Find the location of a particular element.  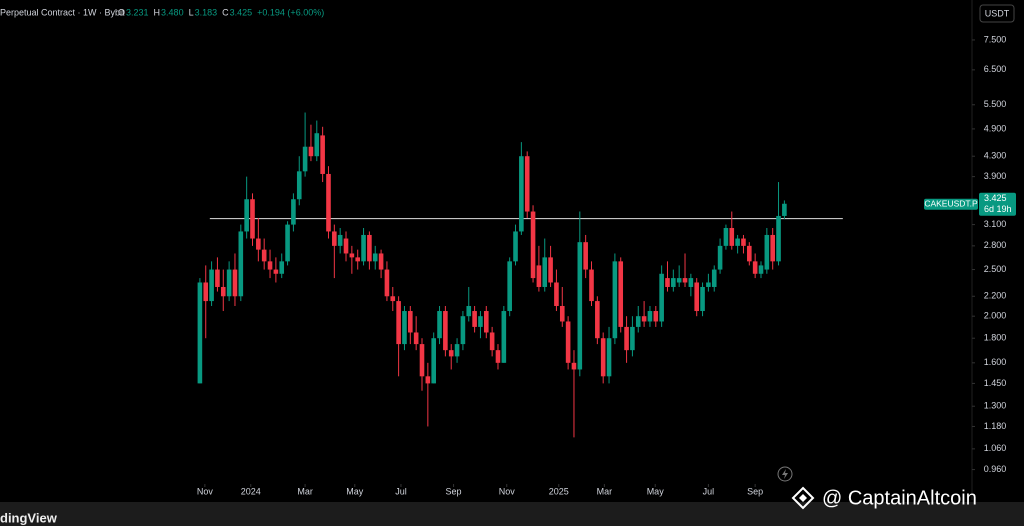

ohlc-value: 3.425 is located at coordinates (241, 12).